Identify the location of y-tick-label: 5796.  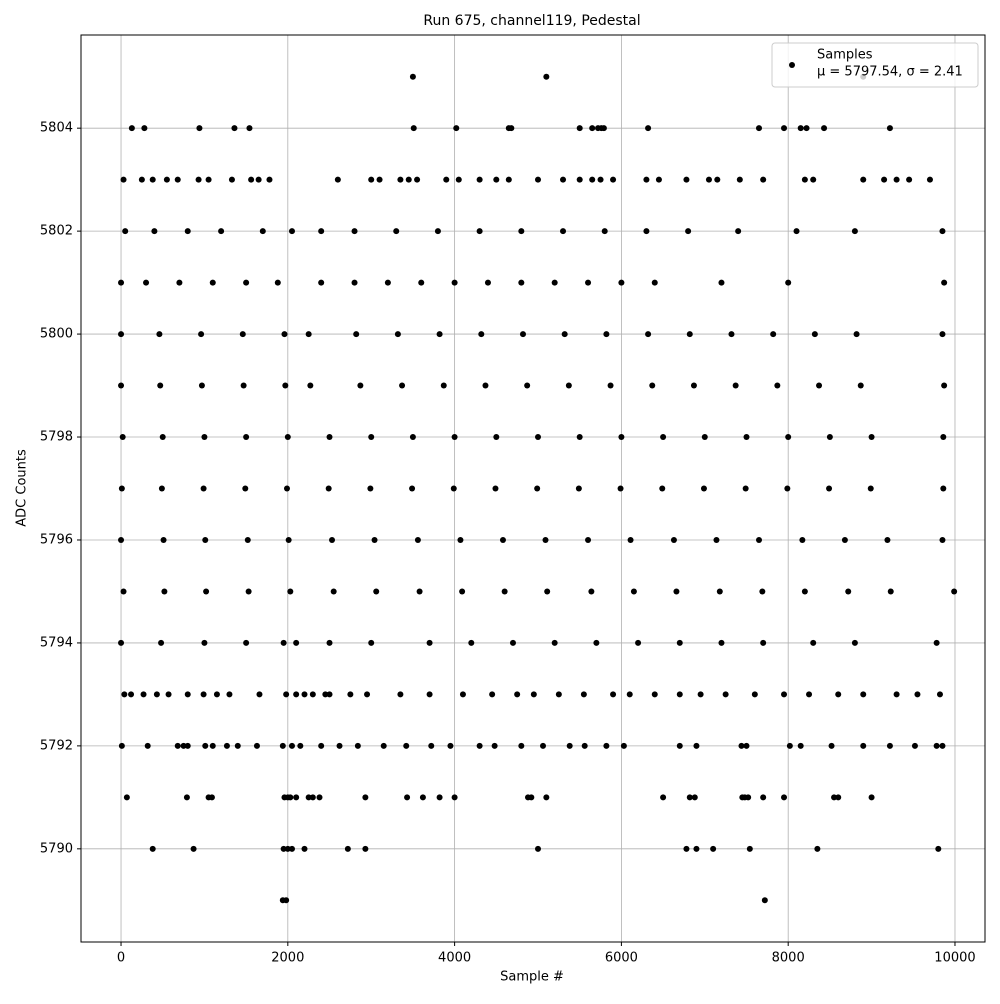
(56, 539).